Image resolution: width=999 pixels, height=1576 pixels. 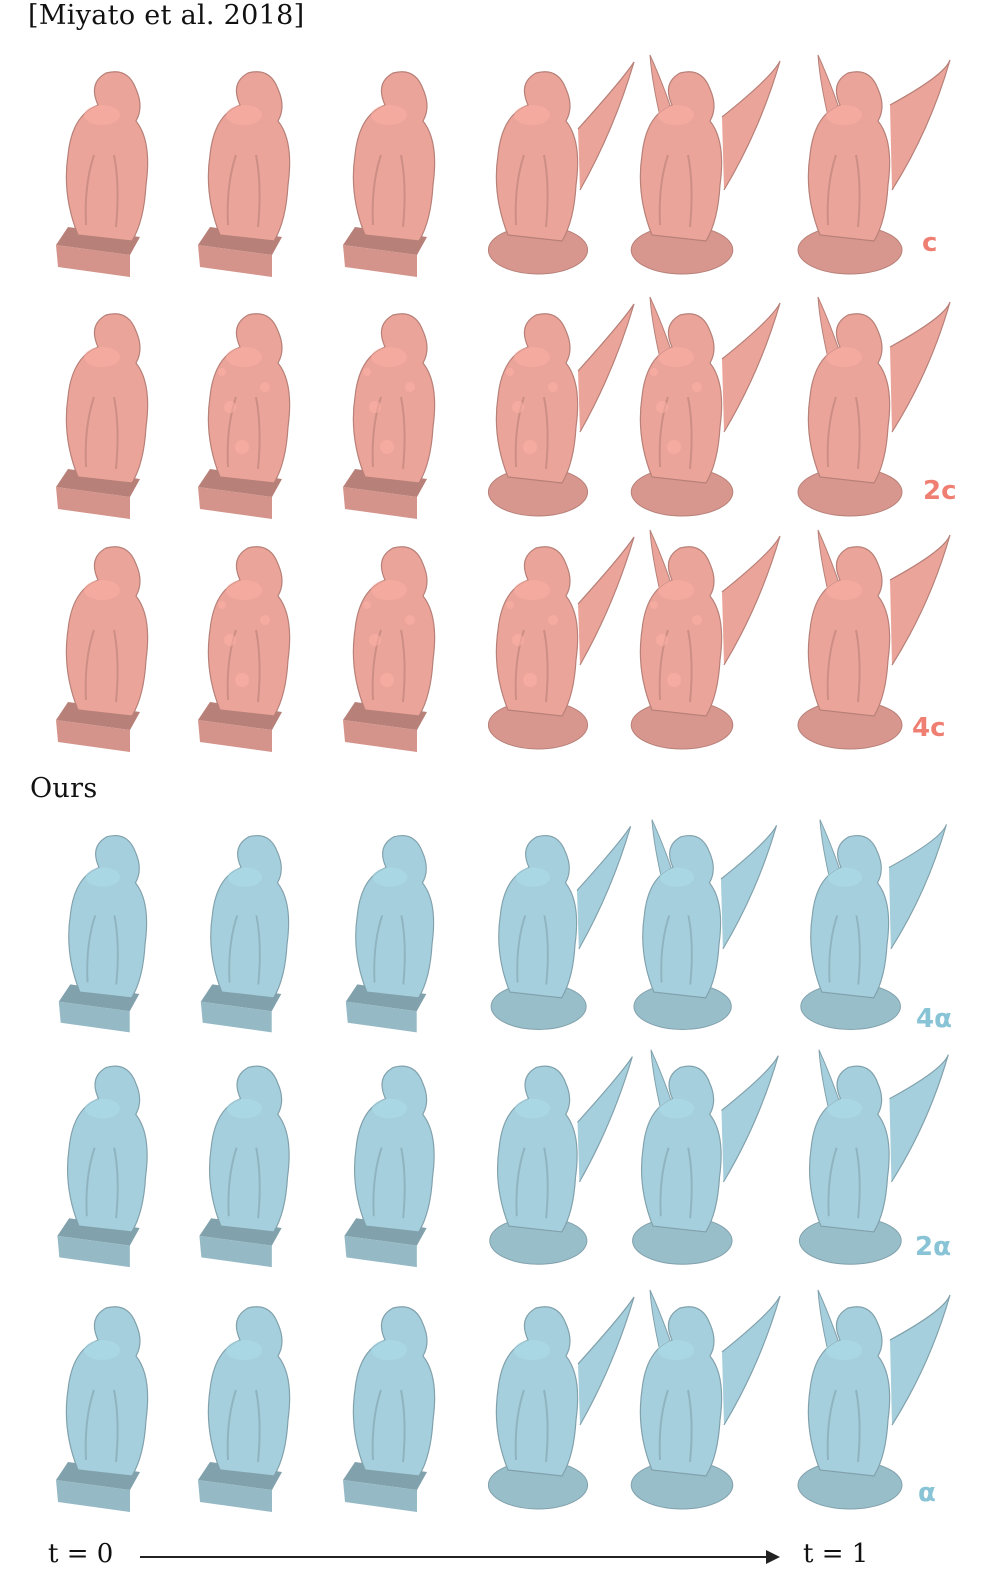 I want to click on ours-row1-t4-statue, so click(x=697, y=925).